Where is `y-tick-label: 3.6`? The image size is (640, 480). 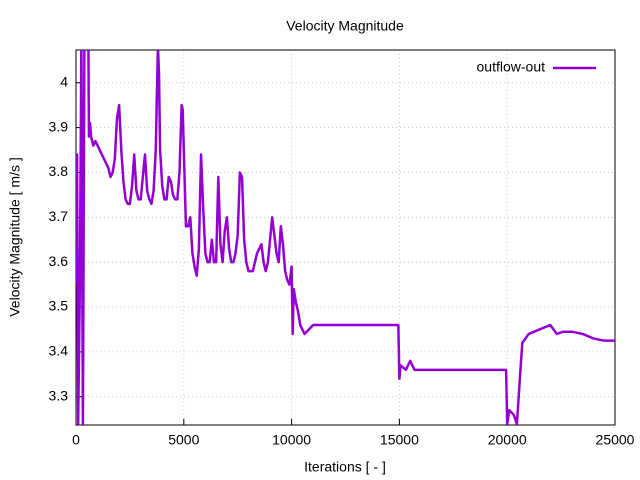 y-tick-label: 3.6 is located at coordinates (59, 261).